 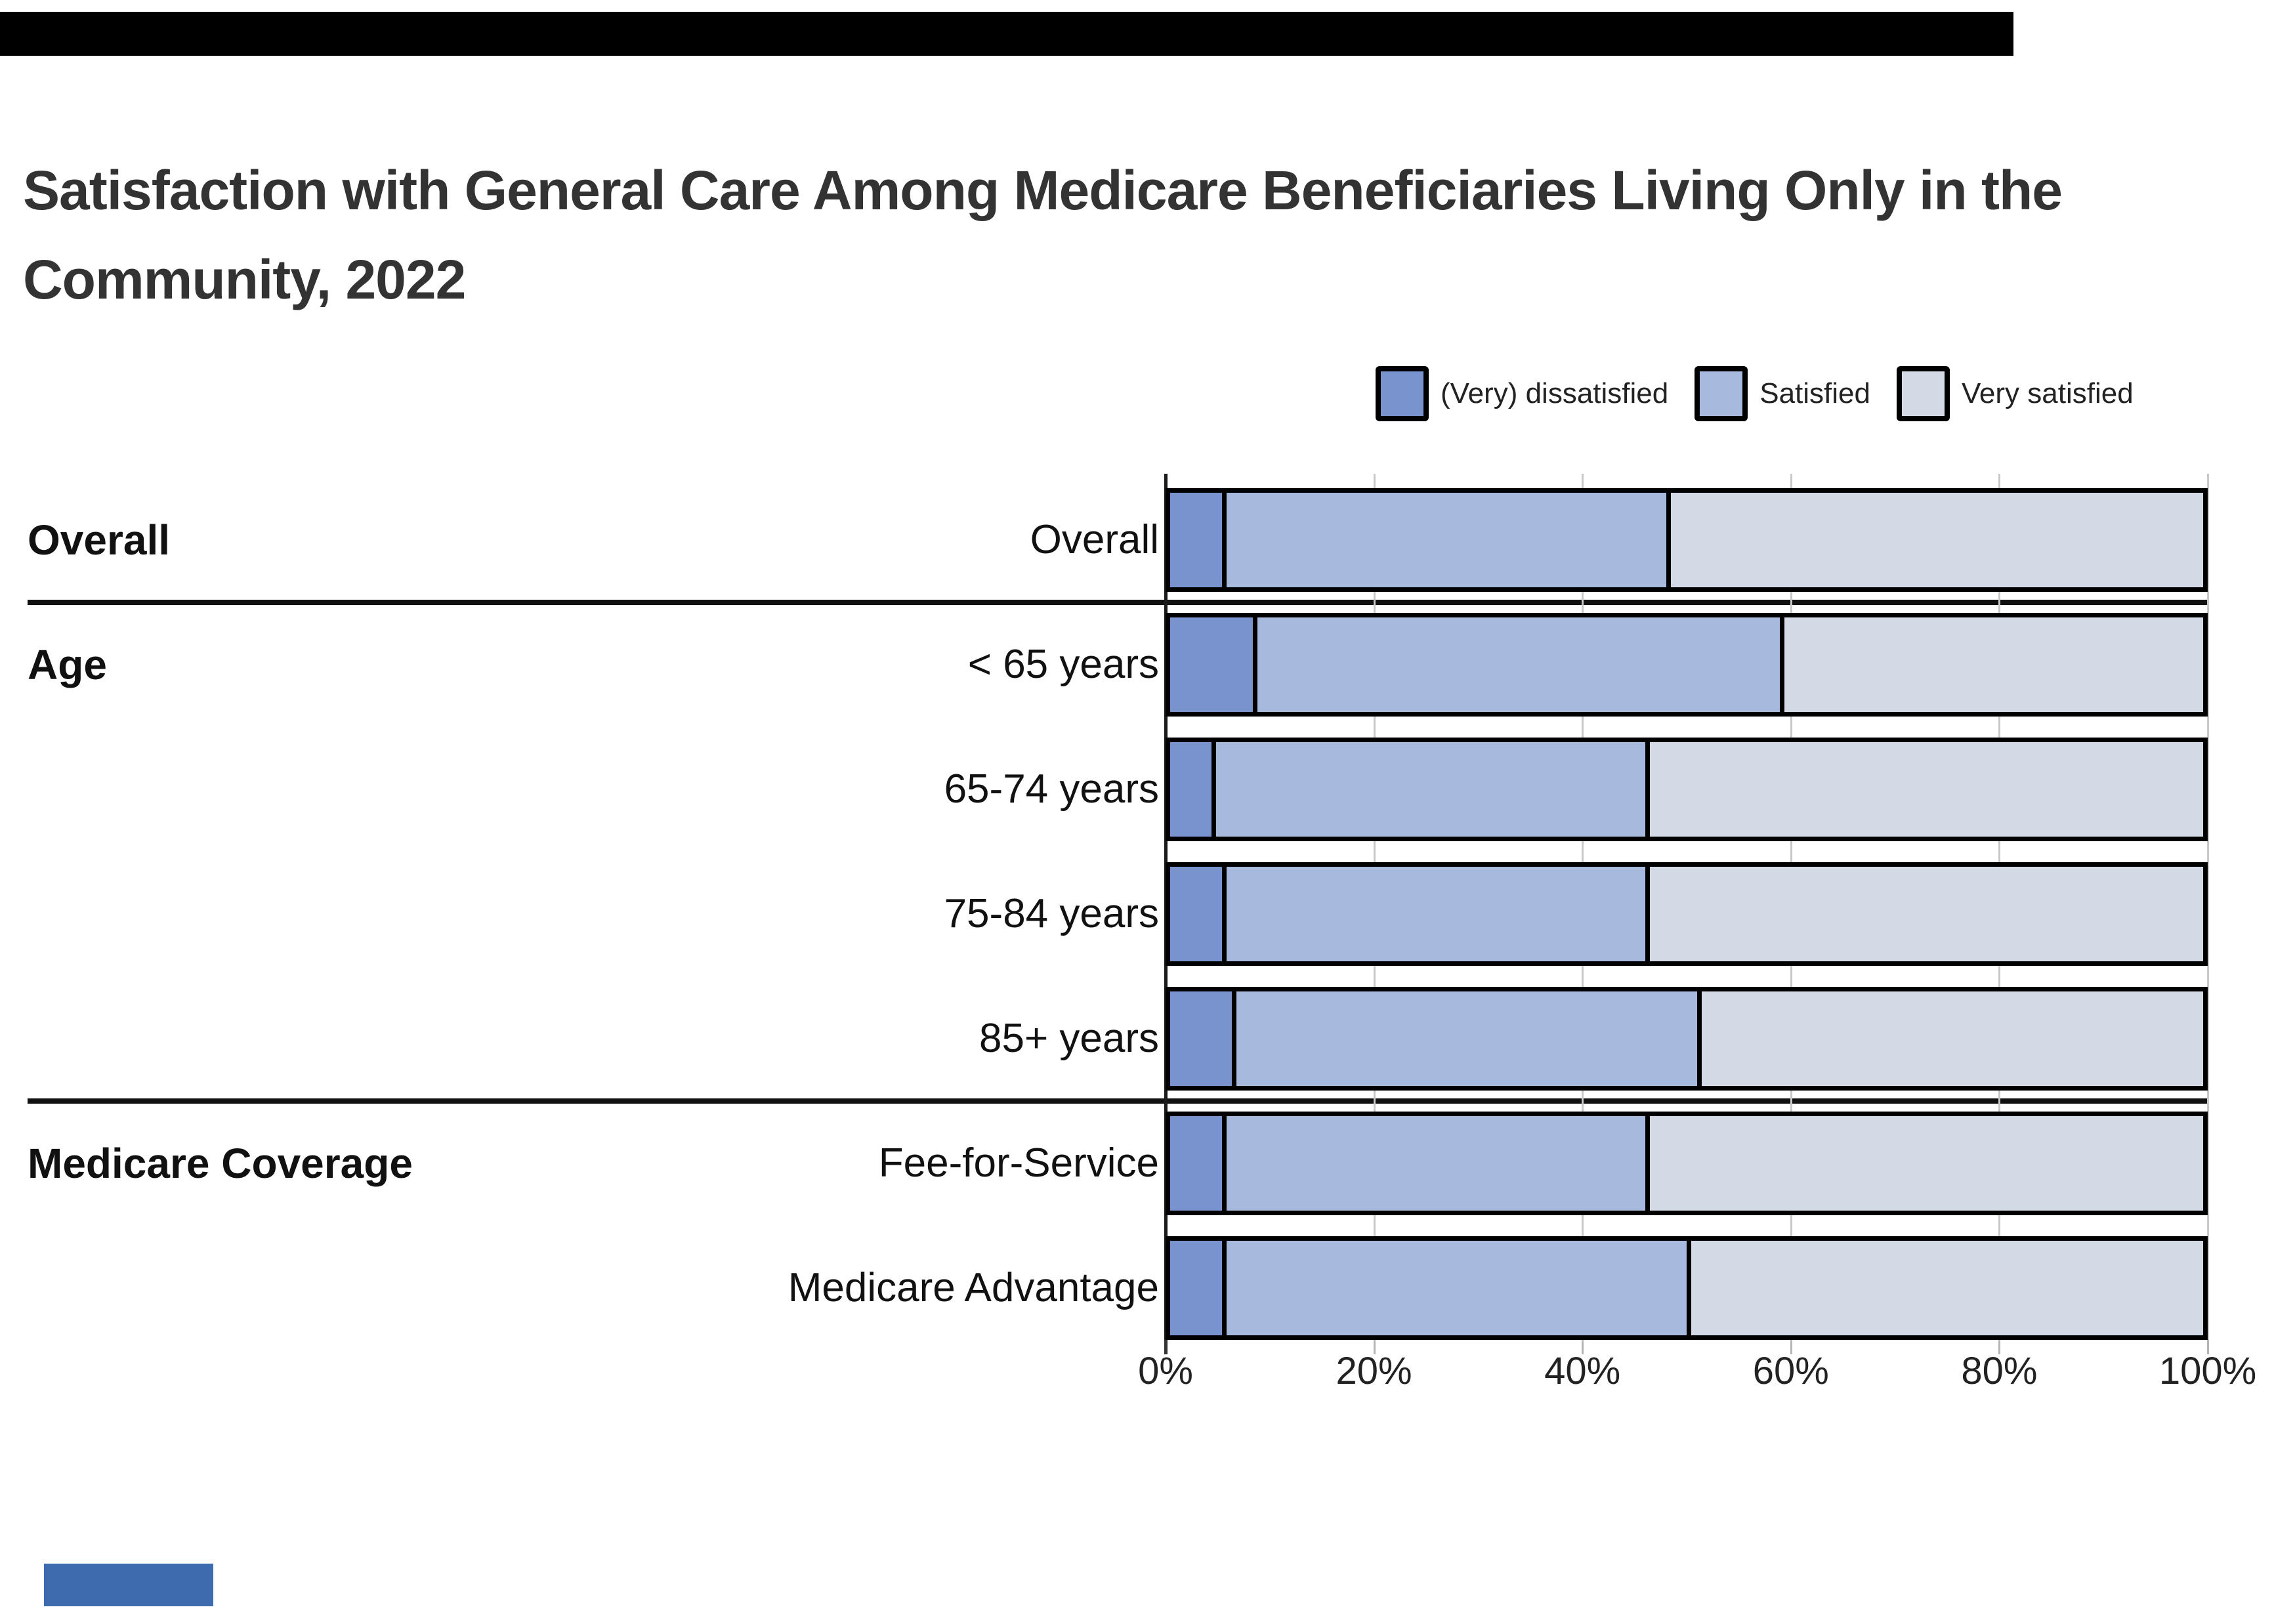 I want to click on top-rule-bar, so click(x=1006, y=34).